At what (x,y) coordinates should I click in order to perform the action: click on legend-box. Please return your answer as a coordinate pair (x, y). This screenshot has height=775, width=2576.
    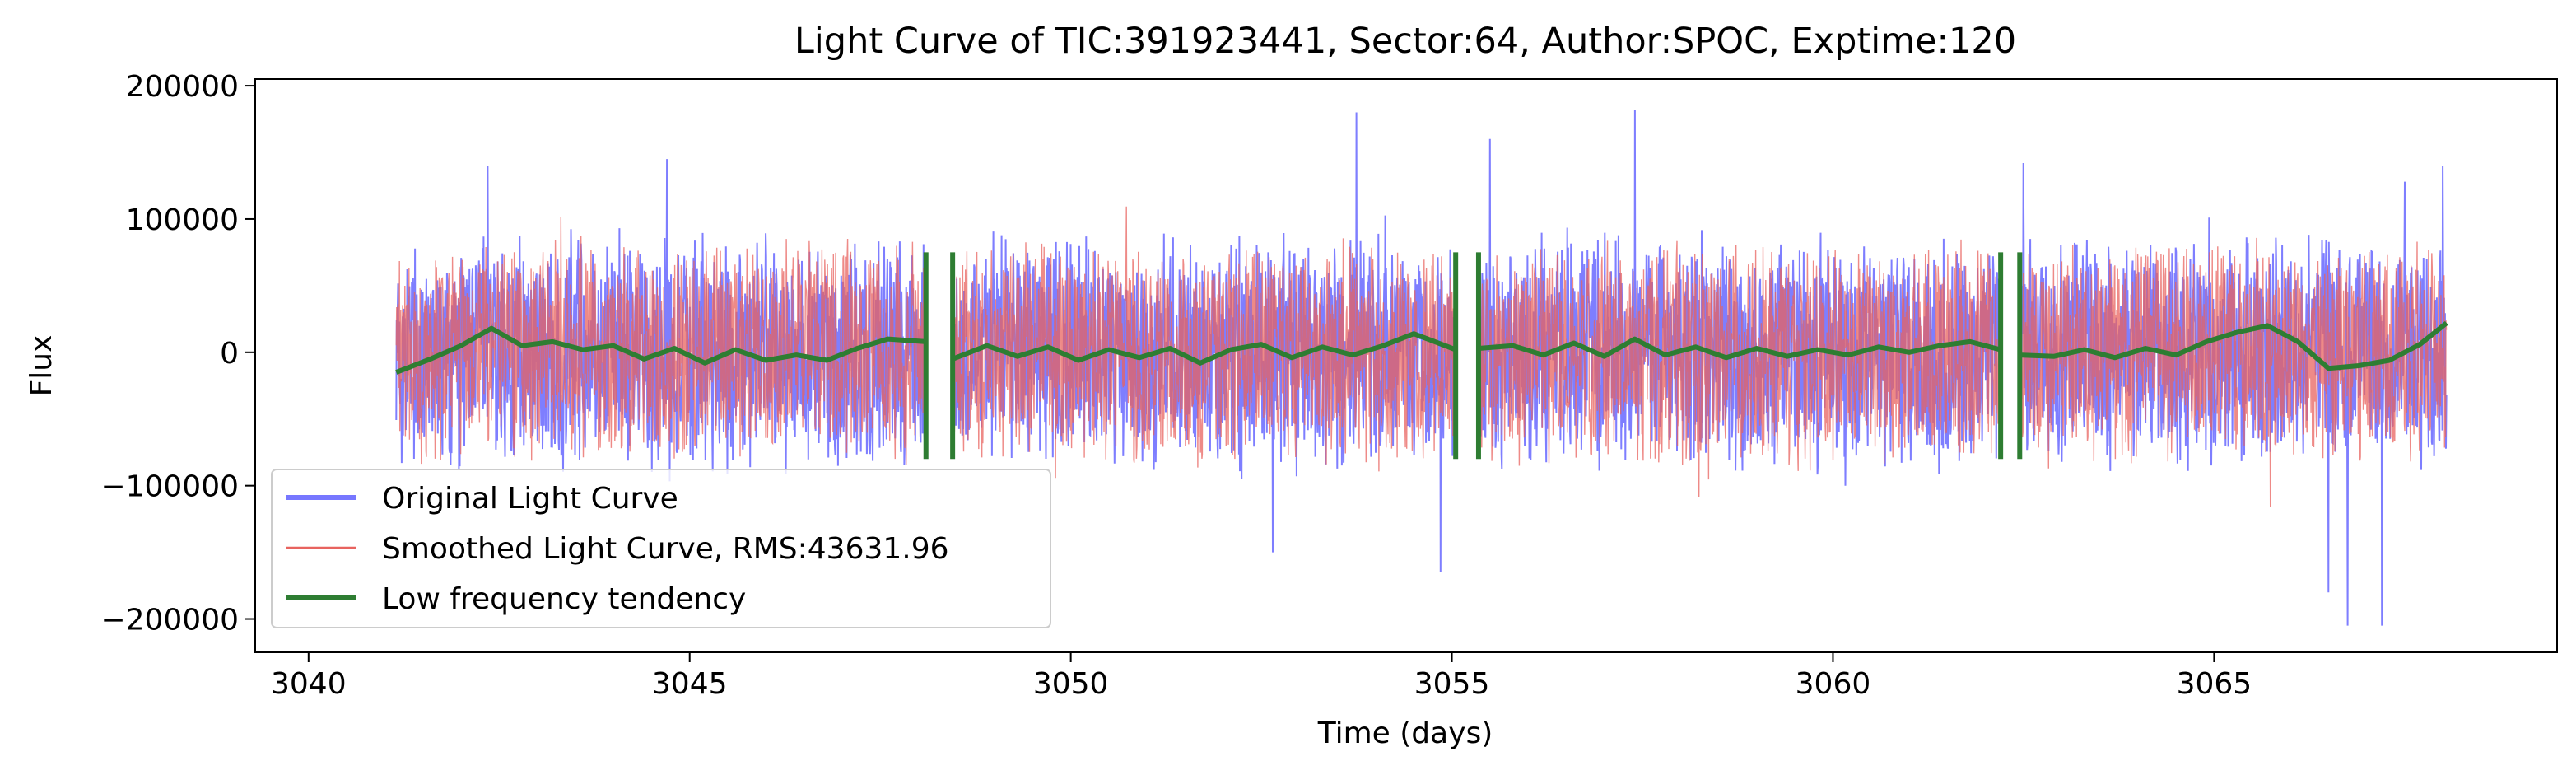
    Looking at the image, I should click on (661, 548).